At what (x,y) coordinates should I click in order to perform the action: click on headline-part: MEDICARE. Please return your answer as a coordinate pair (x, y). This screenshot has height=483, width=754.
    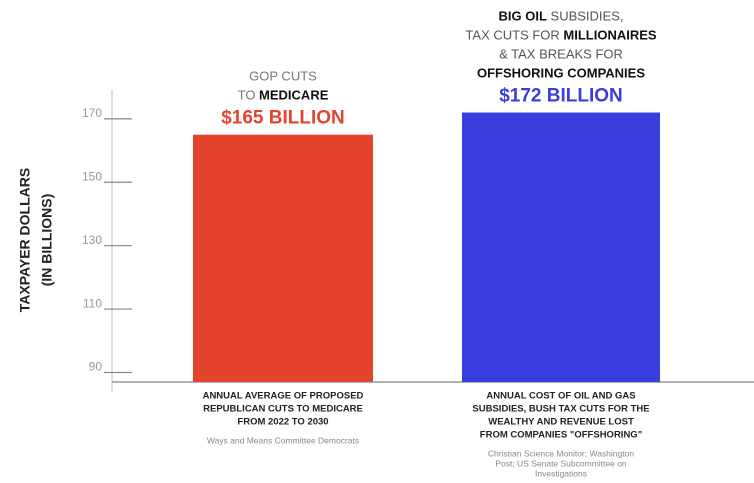
    Looking at the image, I should click on (294, 95).